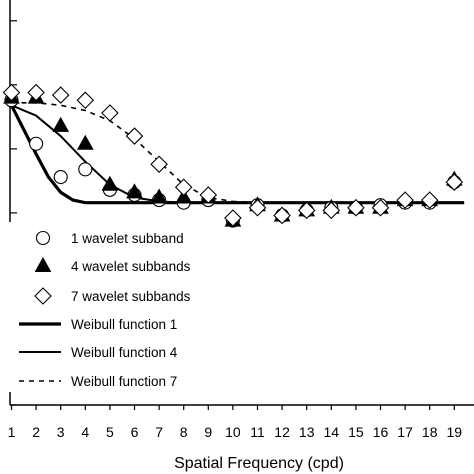  What do you see at coordinates (405, 432) in the screenshot?
I see `x-tick-label: 17` at bounding box center [405, 432].